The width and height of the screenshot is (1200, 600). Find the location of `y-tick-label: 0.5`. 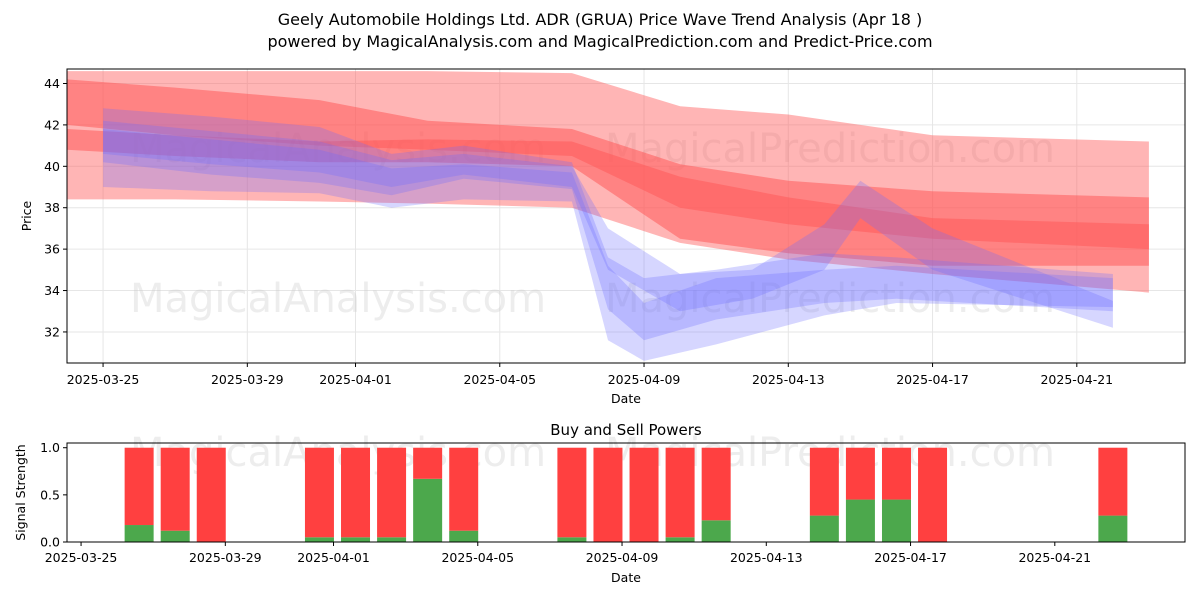

y-tick-label: 0.5 is located at coordinates (50, 494).